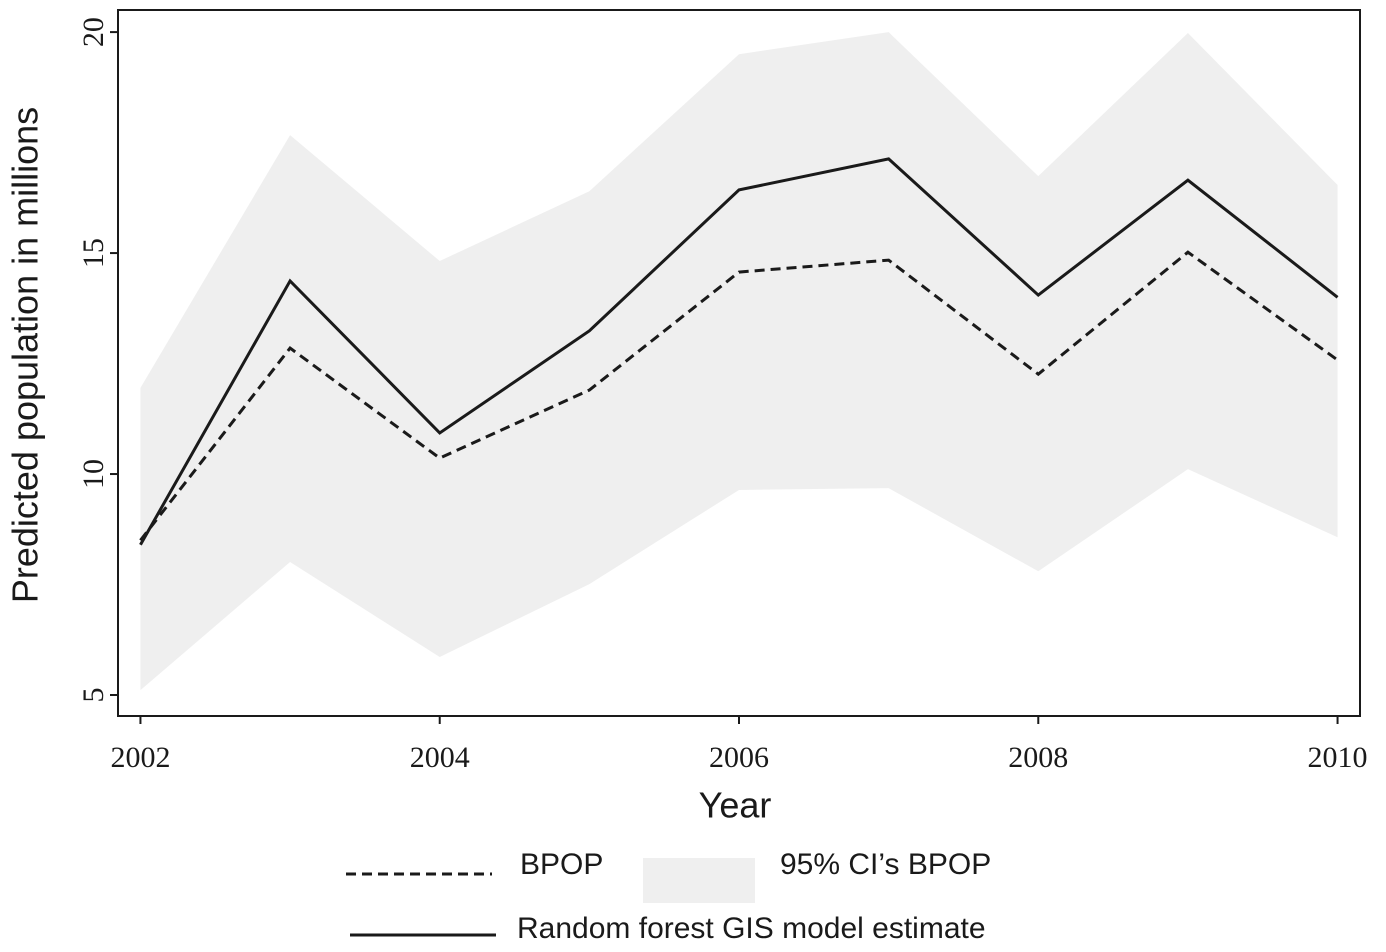 The width and height of the screenshot is (1386, 952). Describe the element at coordinates (1038, 757) in the screenshot. I see `x-tick-label: 2008` at that location.